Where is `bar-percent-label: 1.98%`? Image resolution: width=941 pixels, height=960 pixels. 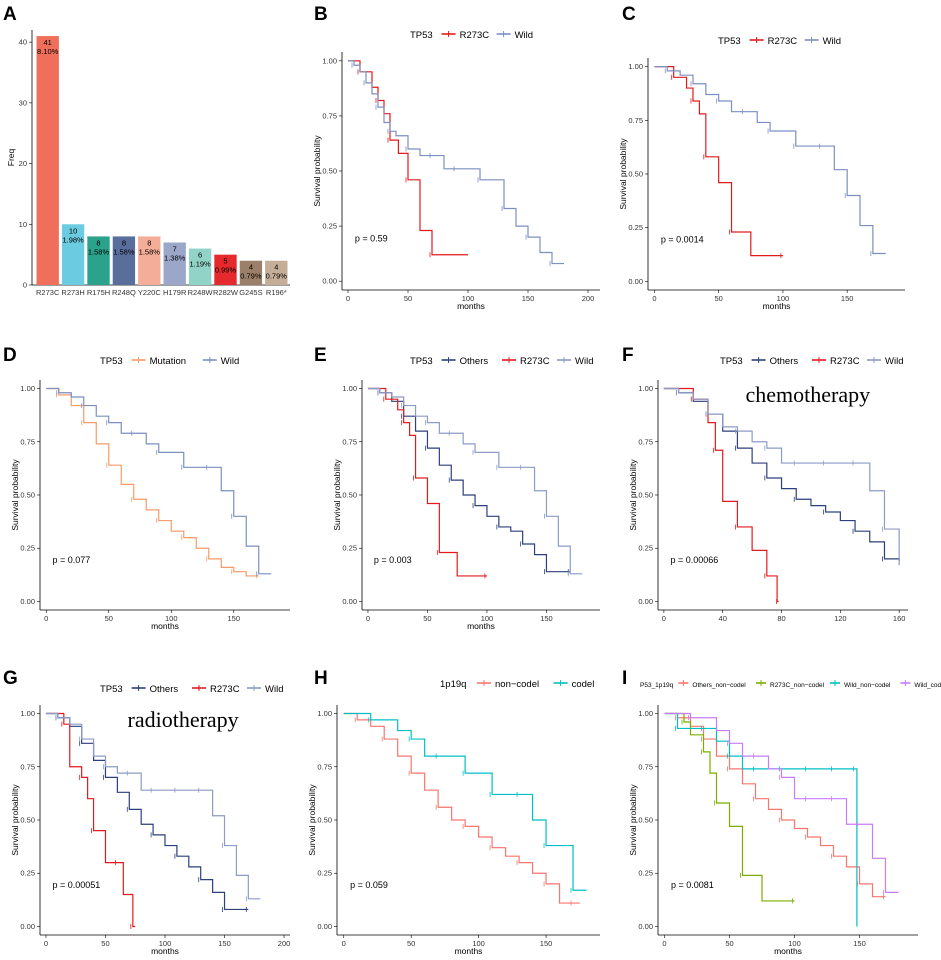
bar-percent-label: 1.98% is located at coordinates (73, 239).